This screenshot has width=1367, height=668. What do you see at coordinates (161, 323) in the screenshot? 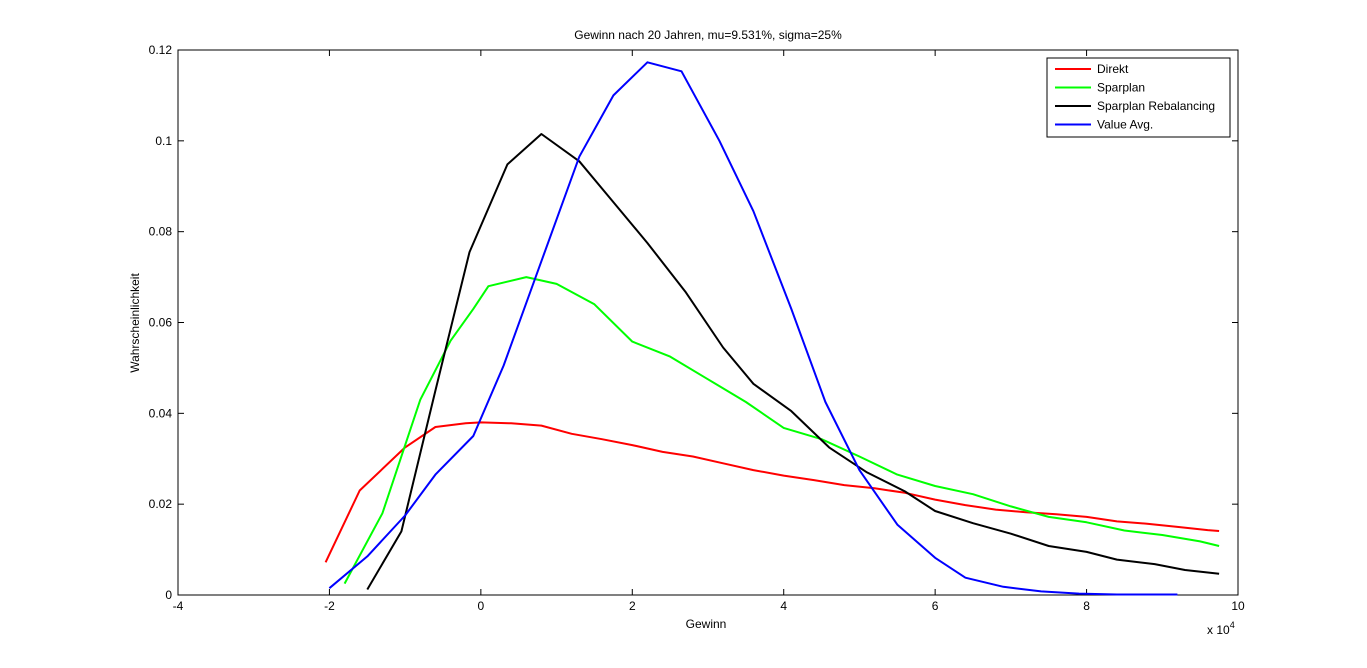
I see `y-tick-label: 0.06` at bounding box center [161, 323].